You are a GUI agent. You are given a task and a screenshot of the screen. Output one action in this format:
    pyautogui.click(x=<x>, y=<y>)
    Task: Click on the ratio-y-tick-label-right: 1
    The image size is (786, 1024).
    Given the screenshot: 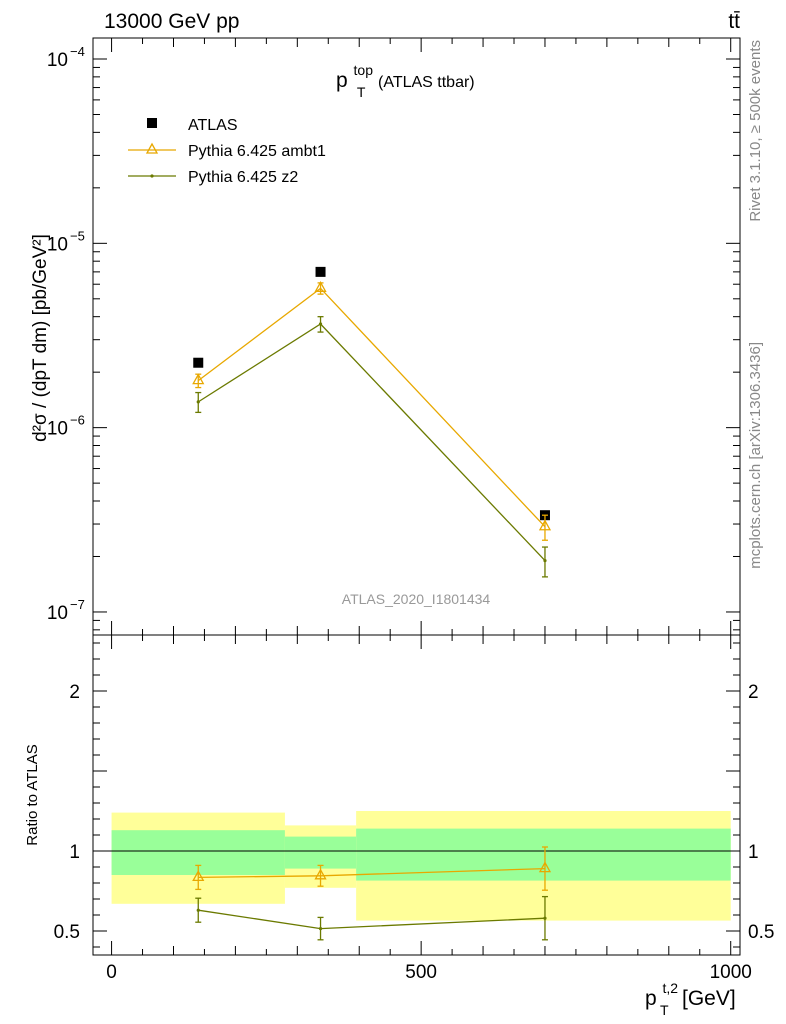 What is the action you would take?
    pyautogui.click(x=753, y=852)
    